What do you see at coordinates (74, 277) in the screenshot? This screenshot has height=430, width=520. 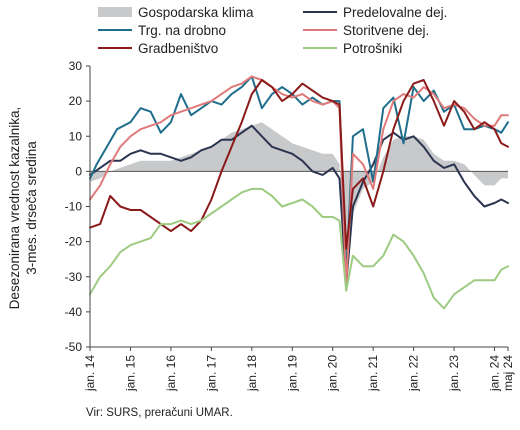 I see `y-tick-label: -30` at bounding box center [74, 277].